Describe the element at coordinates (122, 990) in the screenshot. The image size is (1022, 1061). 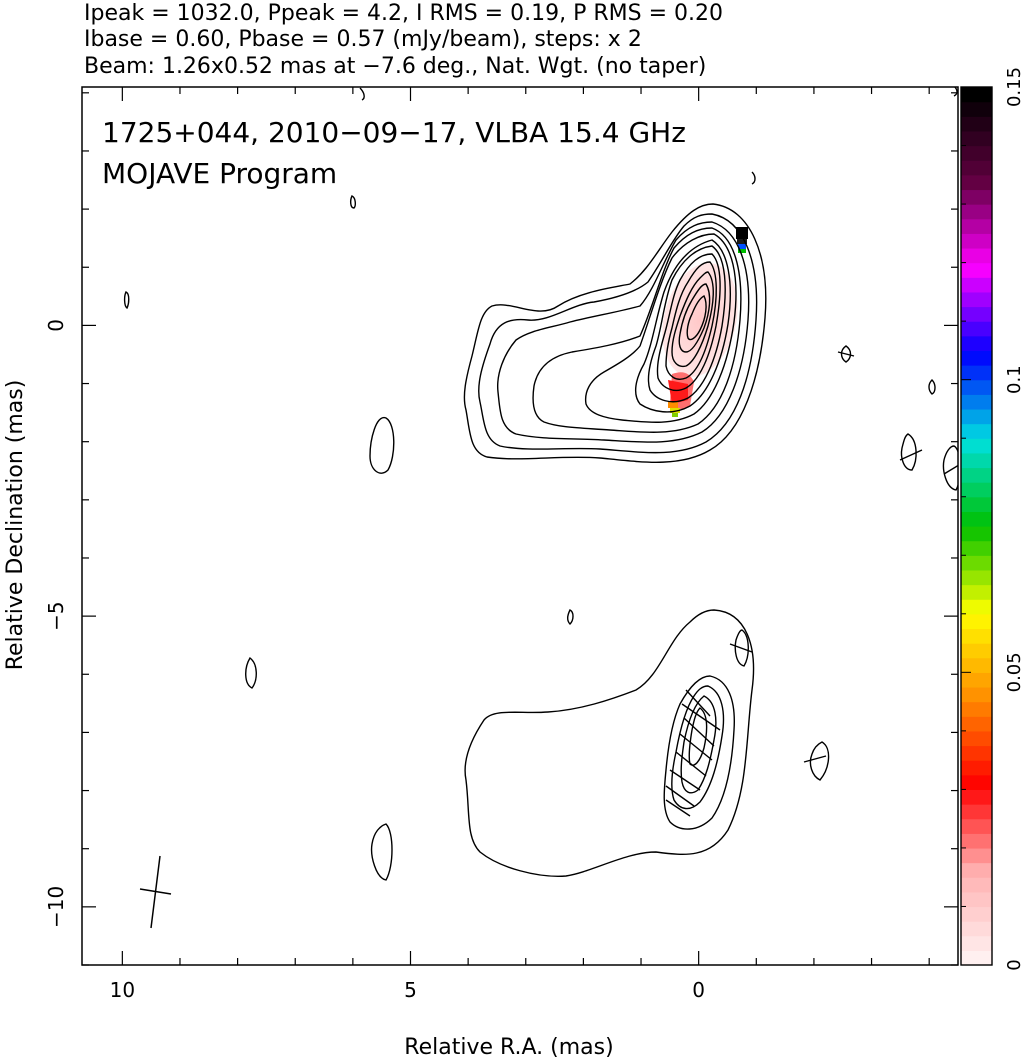
I see `x-tick-label: 10` at that location.